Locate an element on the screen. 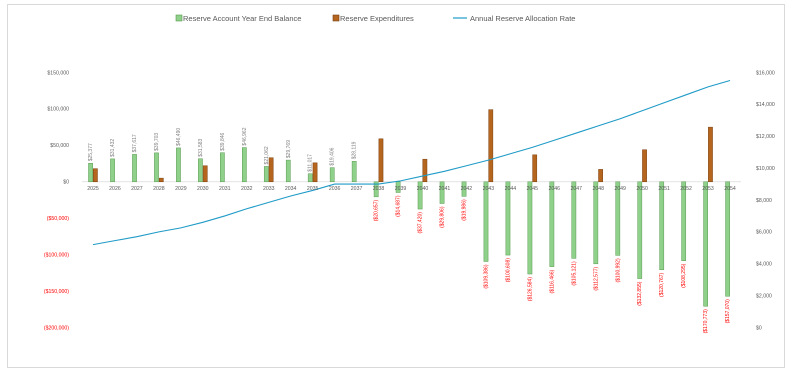 The height and width of the screenshot is (373, 789). left-tick-label: ($200,000) is located at coordinates (56, 328).